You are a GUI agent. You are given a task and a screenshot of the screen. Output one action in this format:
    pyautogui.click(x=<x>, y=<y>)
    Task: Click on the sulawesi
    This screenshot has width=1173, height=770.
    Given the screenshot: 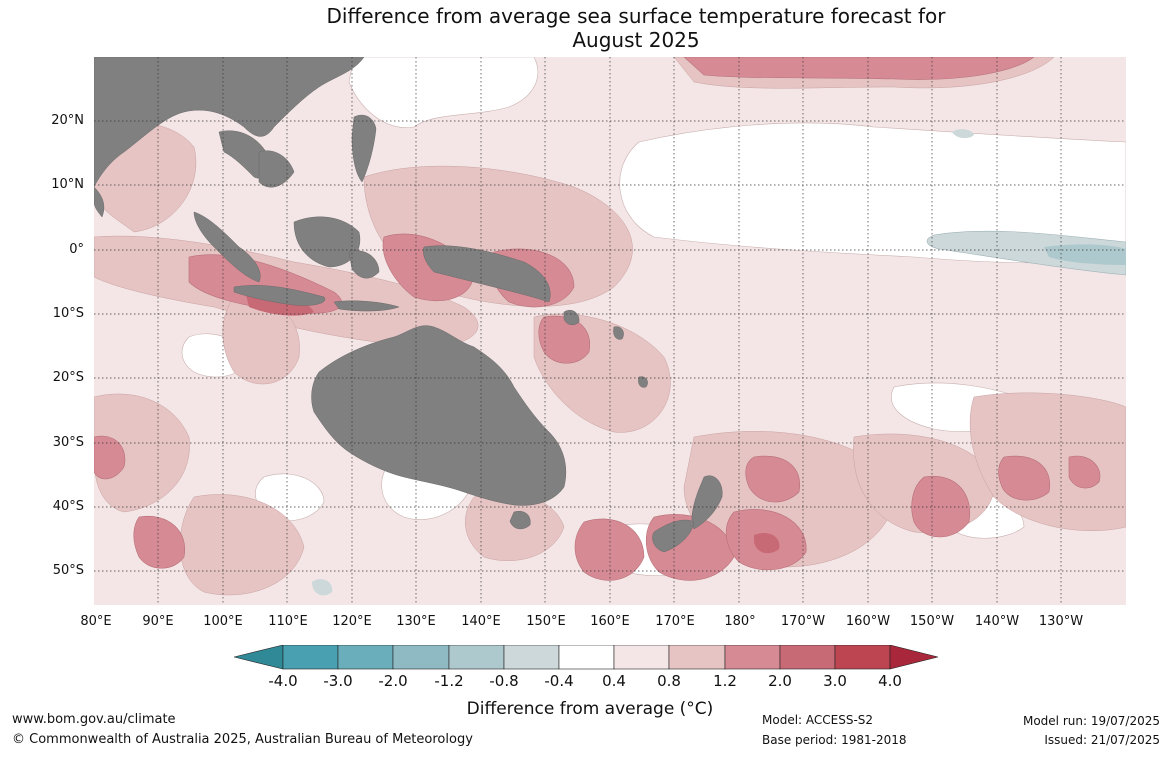 What is the action you would take?
    pyautogui.click(x=364, y=264)
    